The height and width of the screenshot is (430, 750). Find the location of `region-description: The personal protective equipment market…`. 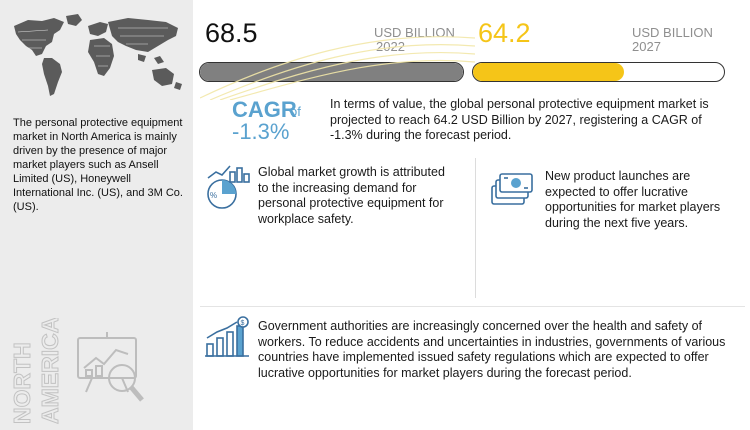

region-description: The personal protective equipment market… is located at coordinates (98, 165).